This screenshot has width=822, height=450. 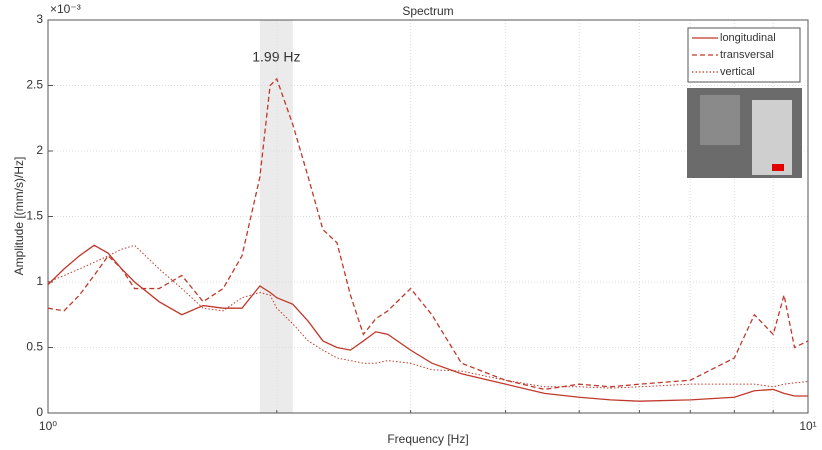 I want to click on legend-label: longitudinal, so click(x=748, y=38).